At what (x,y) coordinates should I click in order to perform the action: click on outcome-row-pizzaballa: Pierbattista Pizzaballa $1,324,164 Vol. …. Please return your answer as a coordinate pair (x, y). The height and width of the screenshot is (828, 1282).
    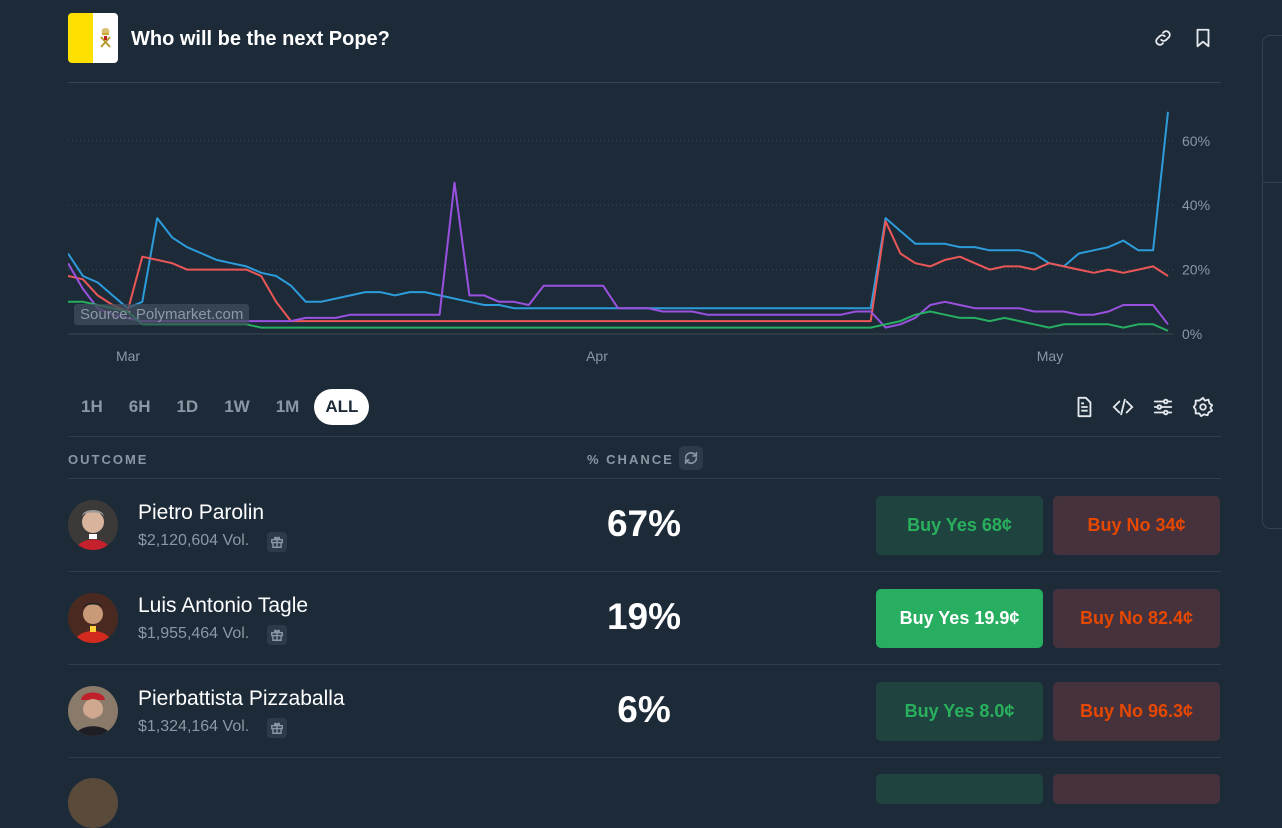
    Looking at the image, I should click on (644, 711).